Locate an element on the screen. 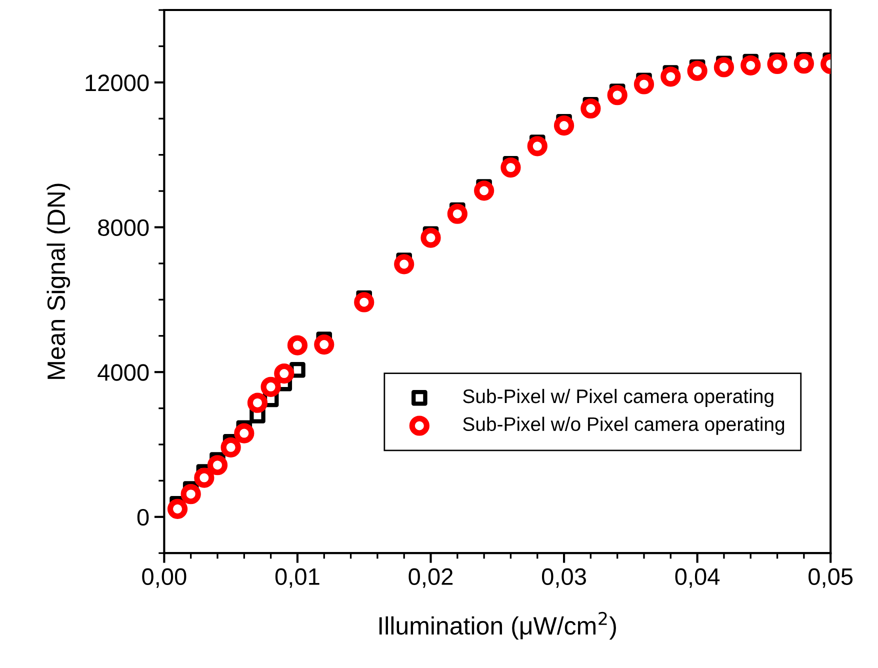 The height and width of the screenshot is (668, 878). x-axis-title: Illumination (μW/cm$^{2}$) is located at coordinates (497, 626).